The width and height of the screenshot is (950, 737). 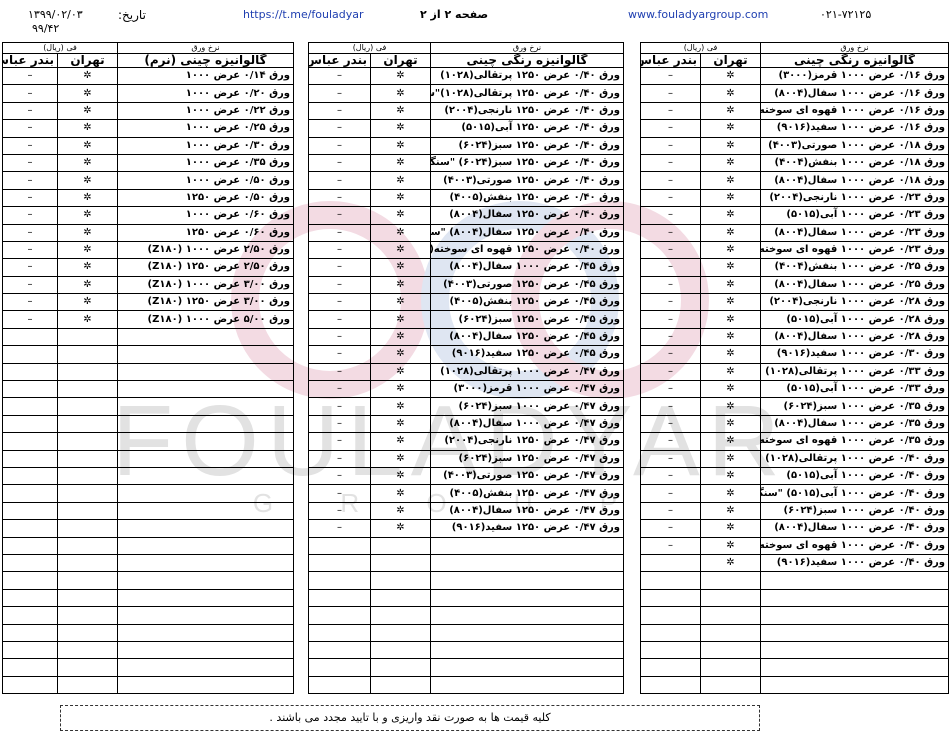 What do you see at coordinates (794, 406) in the screenshot?
I see `row: ورق ۰/۳۵ عرض ۱۰۰۰ سبز(۶۰۲۴) ✲ –` at bounding box center [794, 406].